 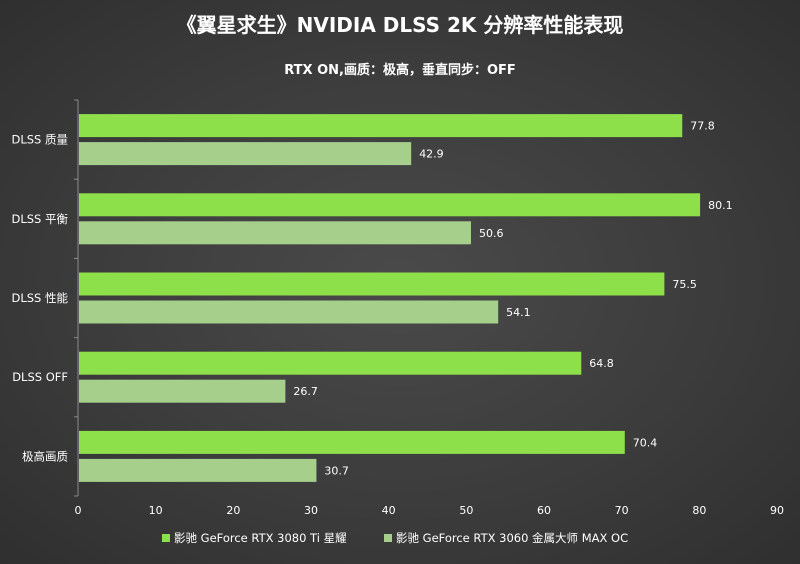 What do you see at coordinates (684, 284) in the screenshot?
I see `data-label: 75.5` at bounding box center [684, 284].